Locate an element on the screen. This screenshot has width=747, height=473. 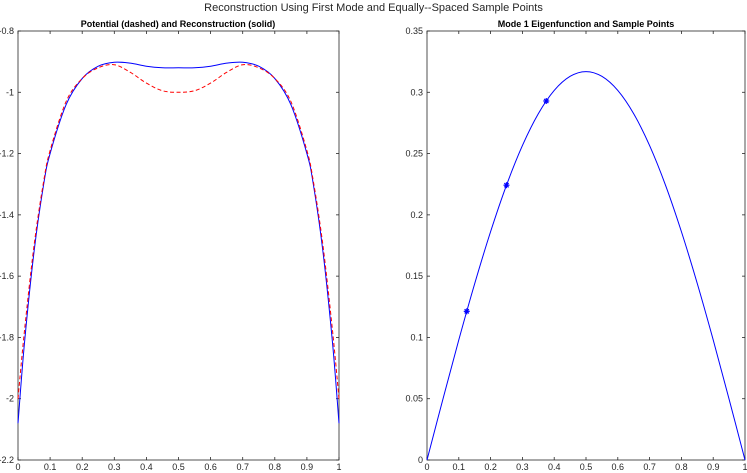
right-chart-y-tick-label: 0.35 is located at coordinates (414, 31).